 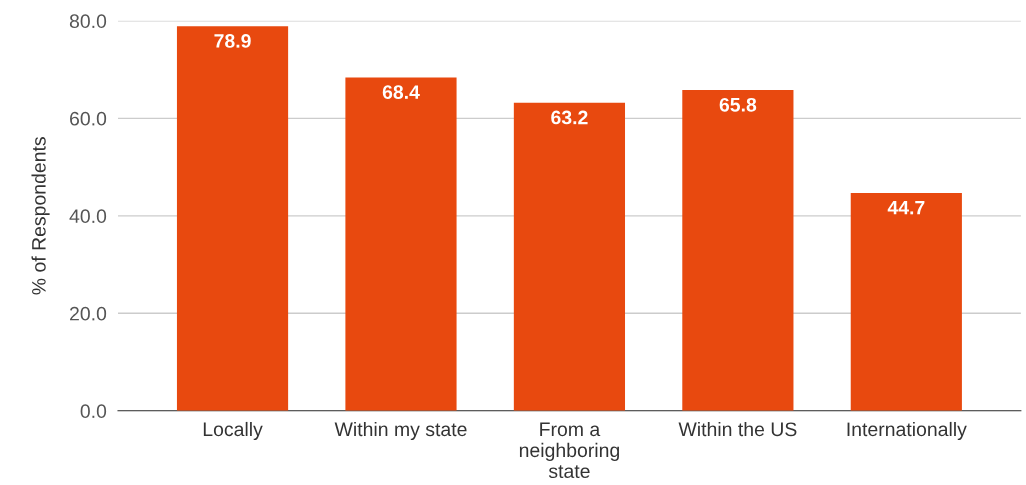 I want to click on data-label: 44.7, so click(x=906, y=207).